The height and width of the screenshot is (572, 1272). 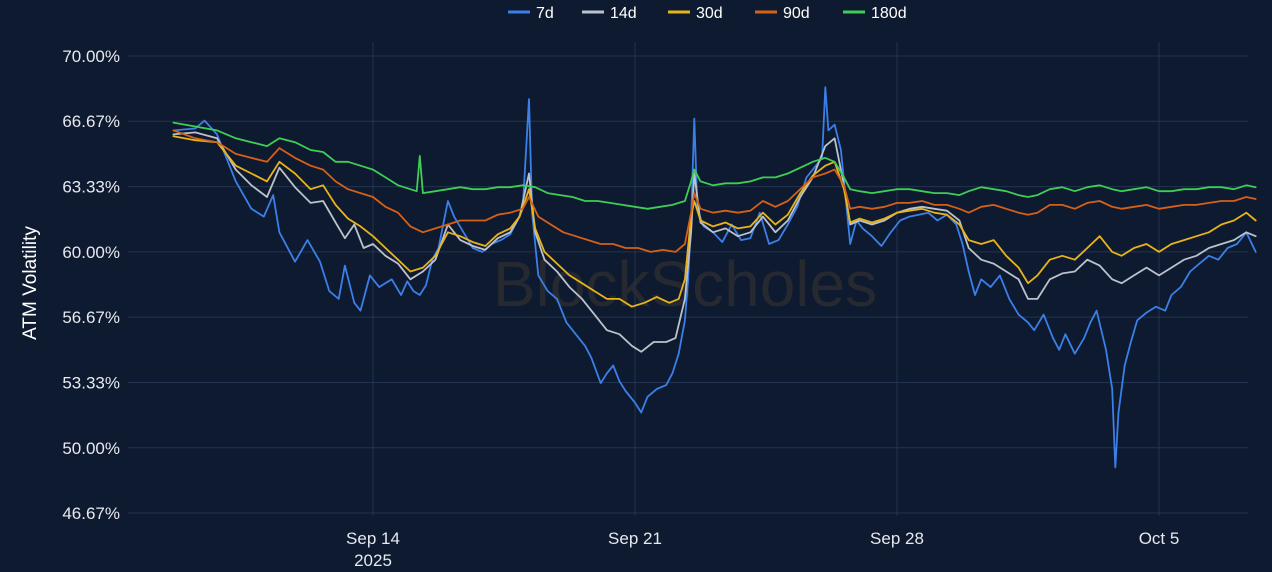 I want to click on y-axis-title: ATM Volatility, so click(x=30, y=283).